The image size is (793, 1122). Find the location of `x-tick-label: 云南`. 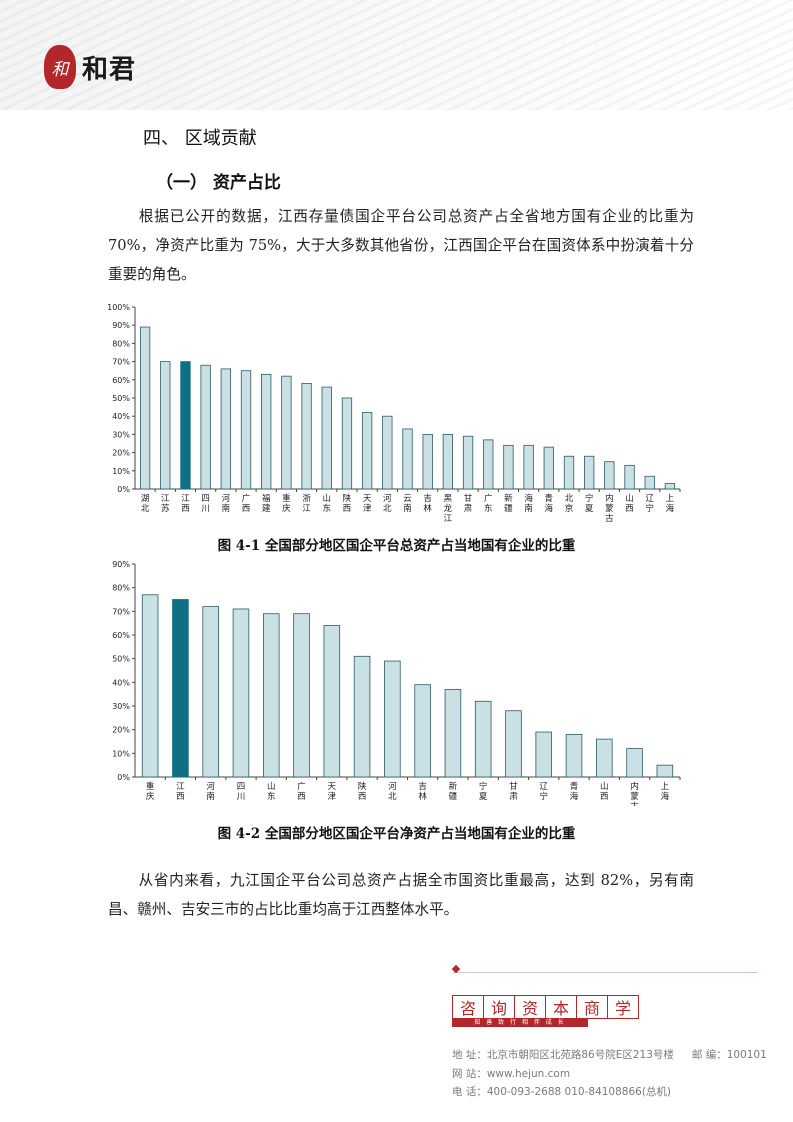

x-tick-label: 云南 is located at coordinates (407, 504).